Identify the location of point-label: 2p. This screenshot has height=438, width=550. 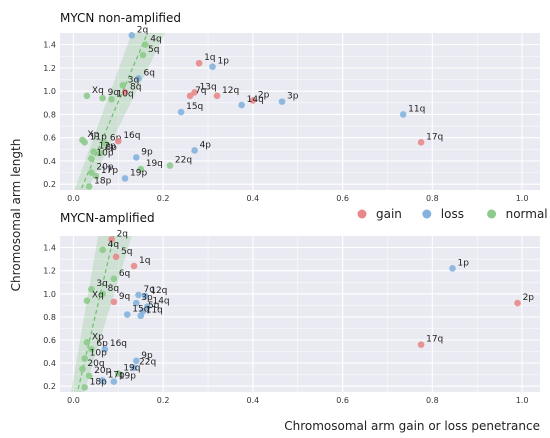
(529, 298).